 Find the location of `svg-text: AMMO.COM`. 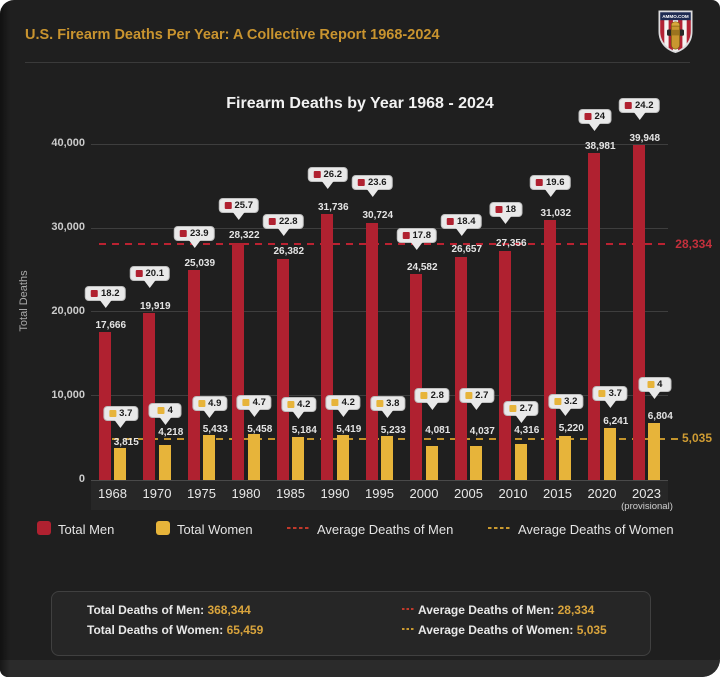

svg-text: AMMO.COM is located at coordinates (675, 16).